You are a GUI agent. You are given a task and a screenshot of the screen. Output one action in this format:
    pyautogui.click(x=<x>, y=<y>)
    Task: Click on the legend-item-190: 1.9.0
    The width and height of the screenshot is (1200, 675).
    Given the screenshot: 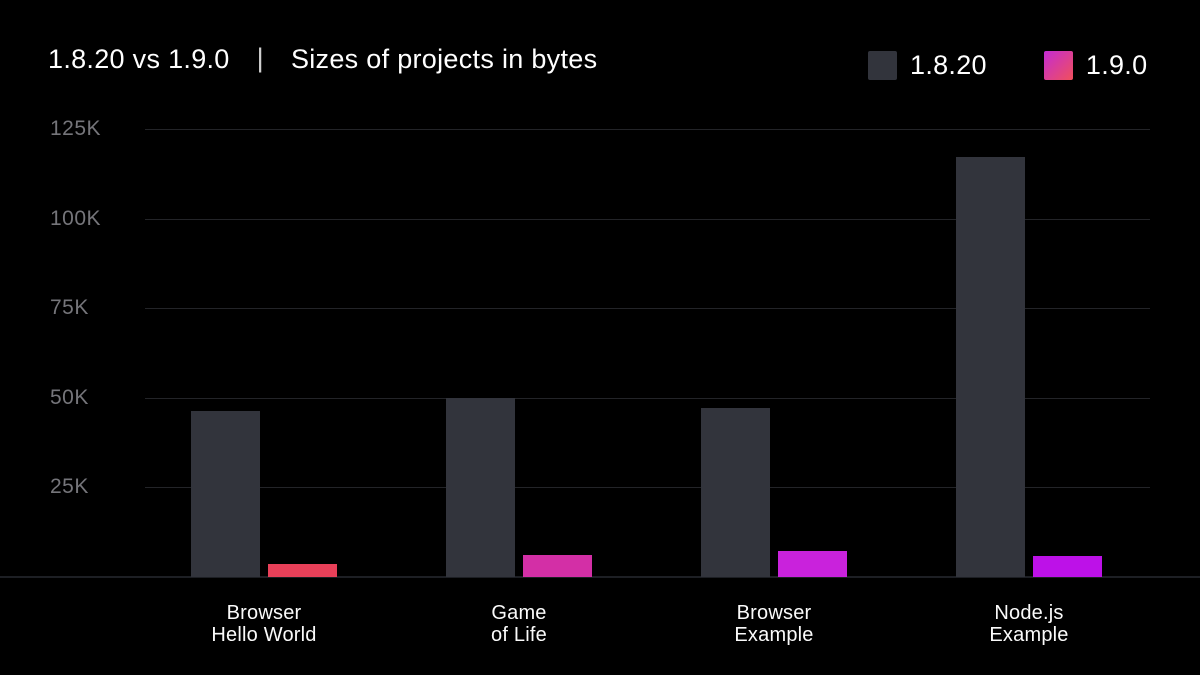 What is the action you would take?
    pyautogui.click(x=1095, y=65)
    